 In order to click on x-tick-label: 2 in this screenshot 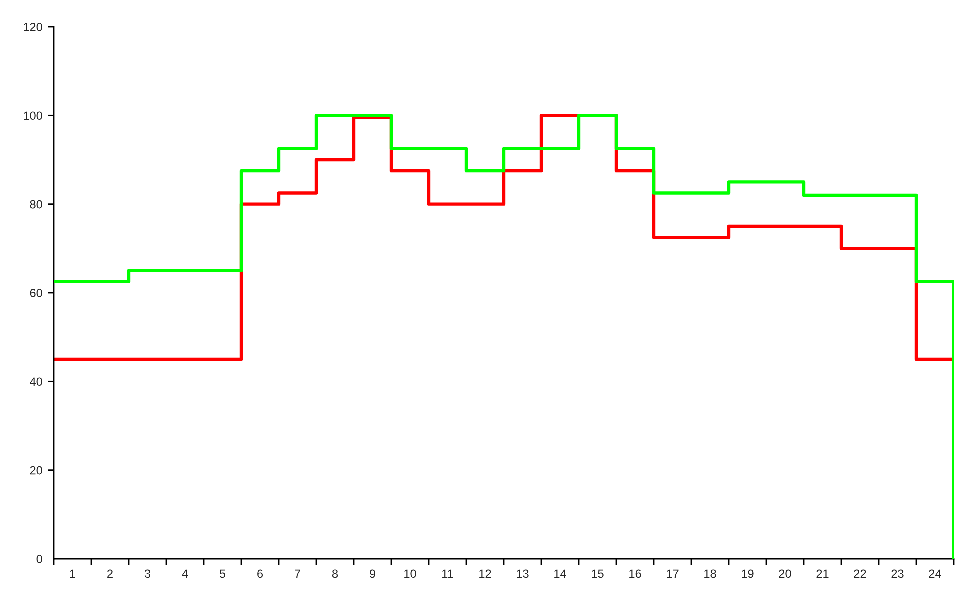, I will do `click(110, 574)`.